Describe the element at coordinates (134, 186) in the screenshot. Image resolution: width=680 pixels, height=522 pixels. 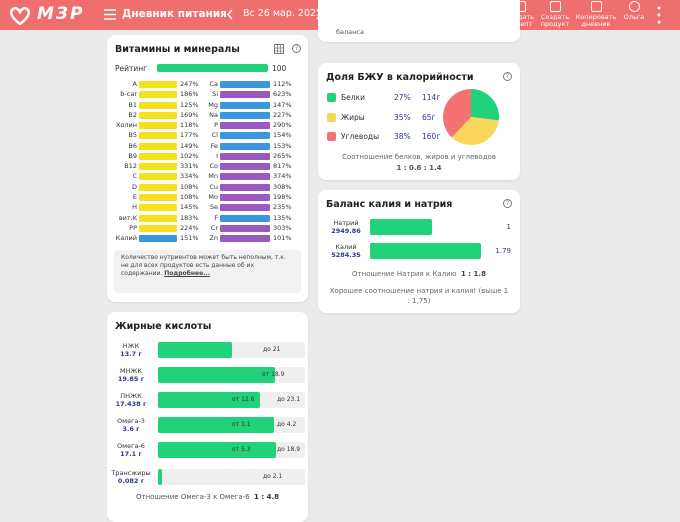
I see `nutrient-name: D` at that location.